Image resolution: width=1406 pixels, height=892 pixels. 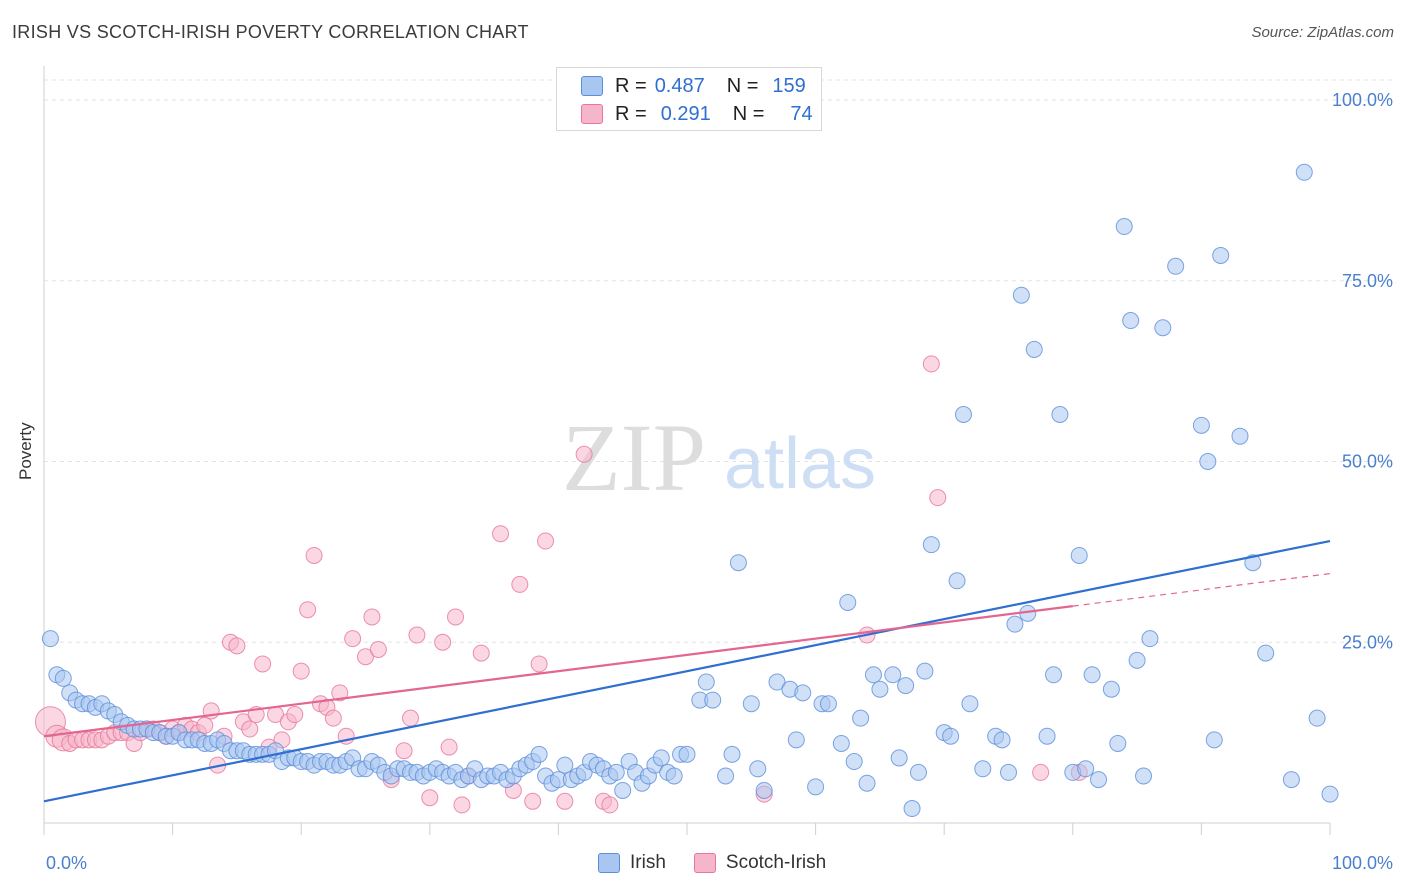 What do you see at coordinates (1367, 281) in the screenshot?
I see `y-tick-label: 75.0%` at bounding box center [1367, 281].